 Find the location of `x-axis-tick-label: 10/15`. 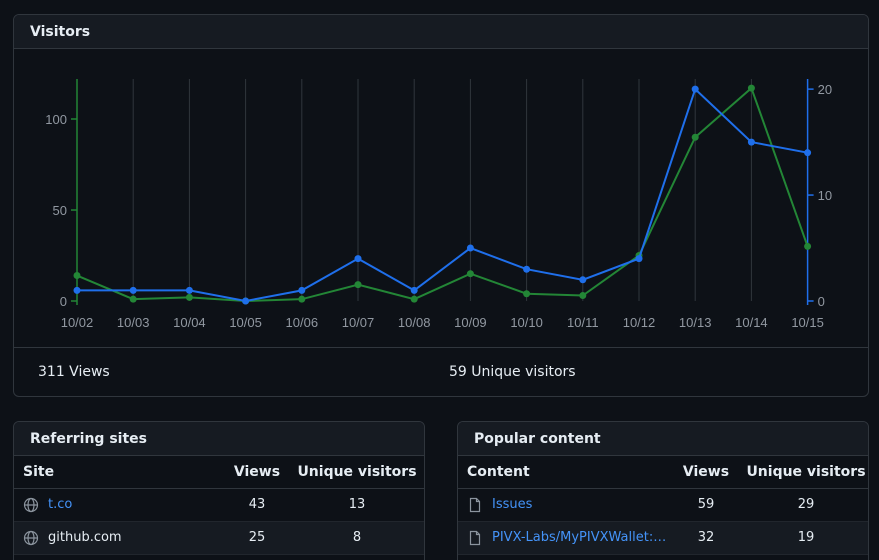

x-axis-tick-label: 10/15 is located at coordinates (807, 322).